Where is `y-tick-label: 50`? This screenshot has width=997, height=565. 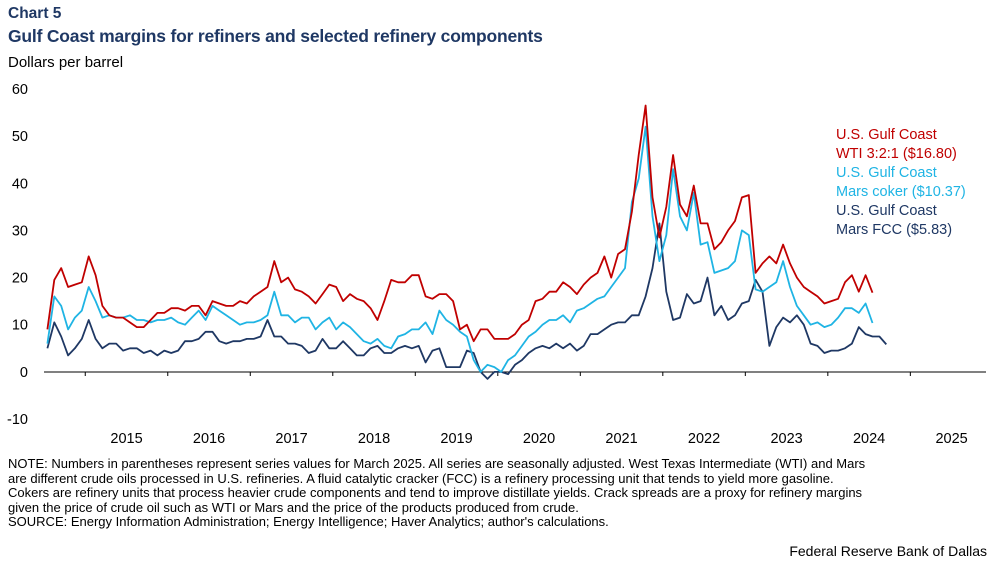 y-tick-label: 50 is located at coordinates (20, 137).